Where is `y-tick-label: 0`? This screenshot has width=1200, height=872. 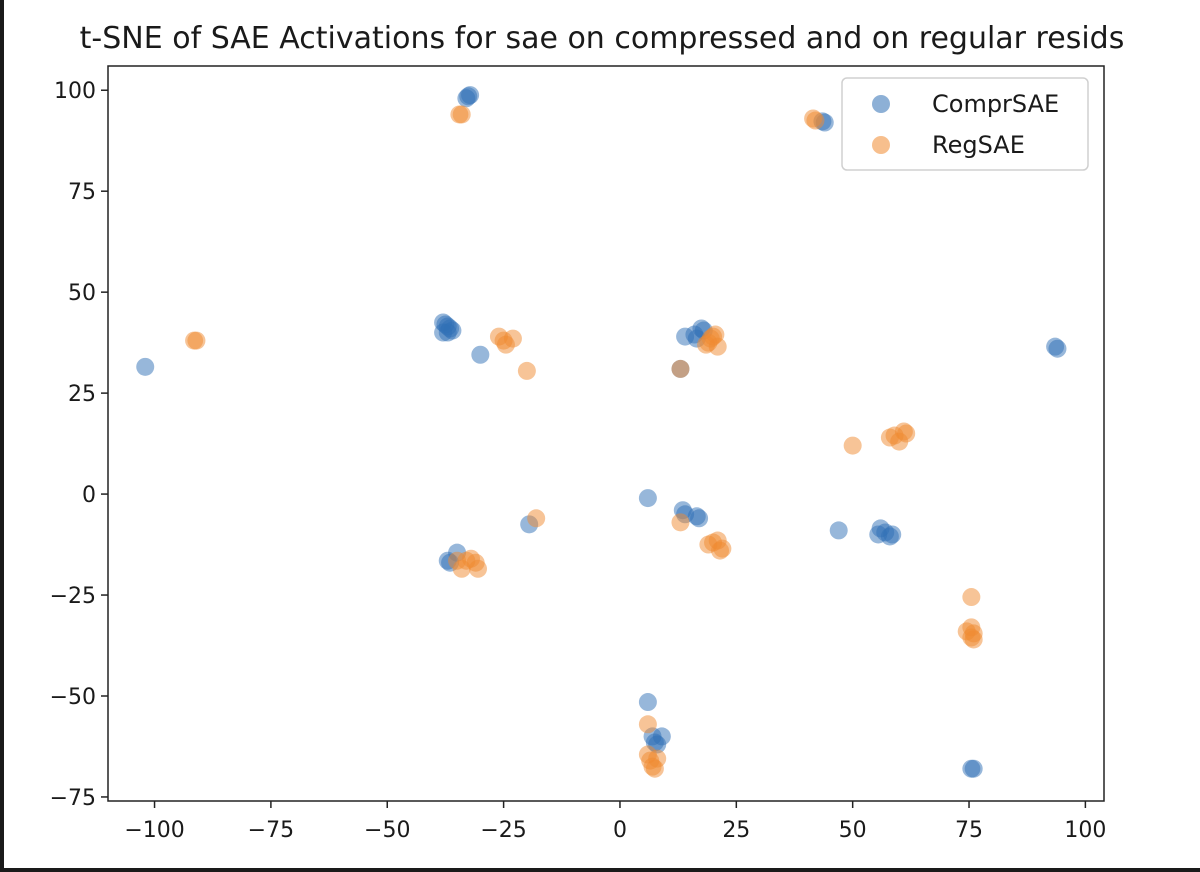
y-tick-label: 0 is located at coordinates (89, 495).